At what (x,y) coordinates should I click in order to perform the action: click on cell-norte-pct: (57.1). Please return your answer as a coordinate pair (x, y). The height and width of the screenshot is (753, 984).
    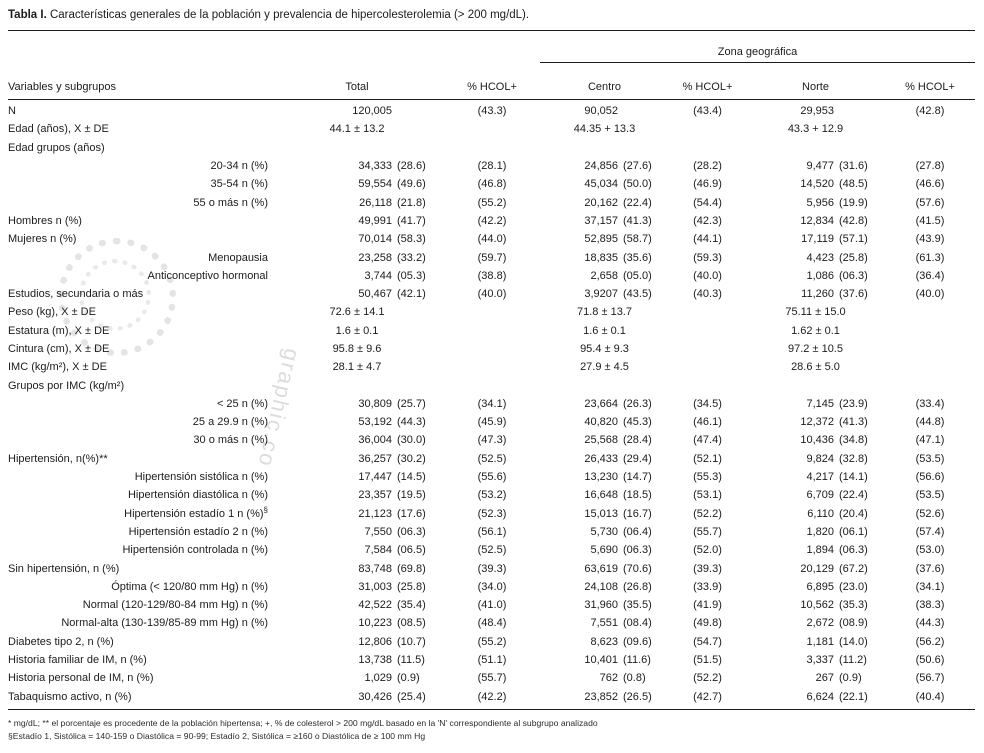
    Looking at the image, I should click on (853, 239).